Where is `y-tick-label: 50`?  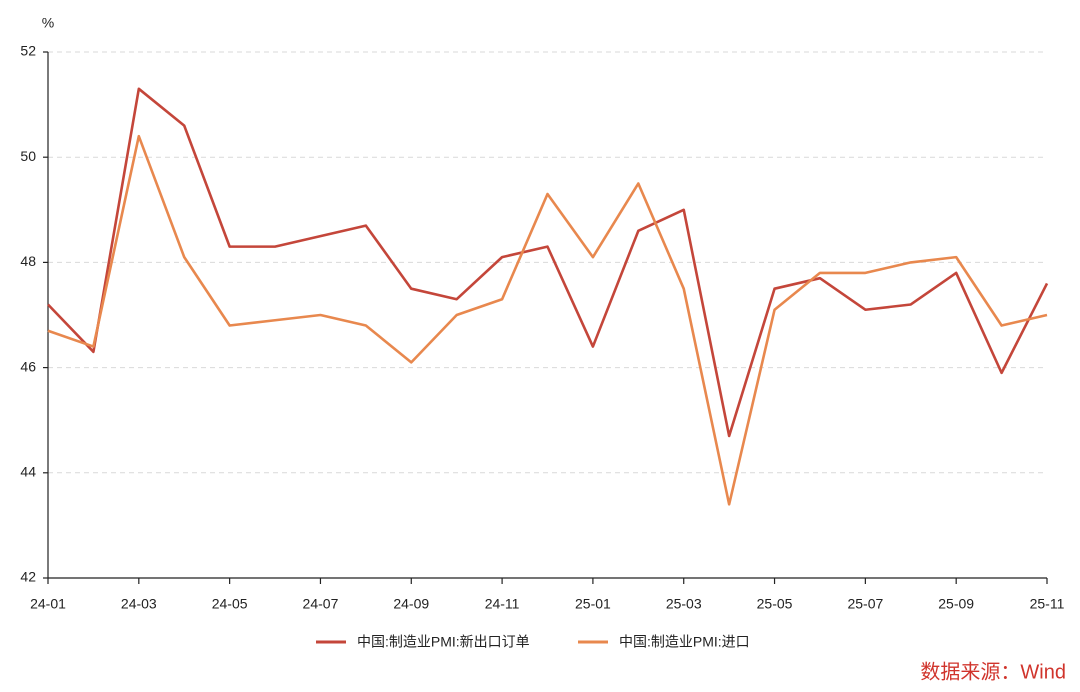 y-tick-label: 50 is located at coordinates (28, 156).